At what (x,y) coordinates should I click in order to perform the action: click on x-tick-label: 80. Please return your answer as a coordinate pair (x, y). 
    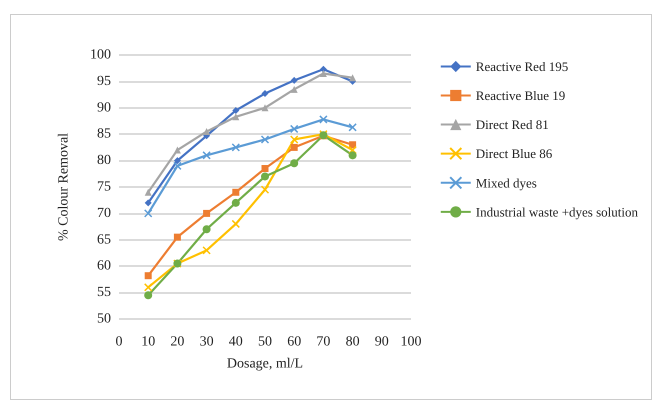
    Looking at the image, I should click on (353, 342).